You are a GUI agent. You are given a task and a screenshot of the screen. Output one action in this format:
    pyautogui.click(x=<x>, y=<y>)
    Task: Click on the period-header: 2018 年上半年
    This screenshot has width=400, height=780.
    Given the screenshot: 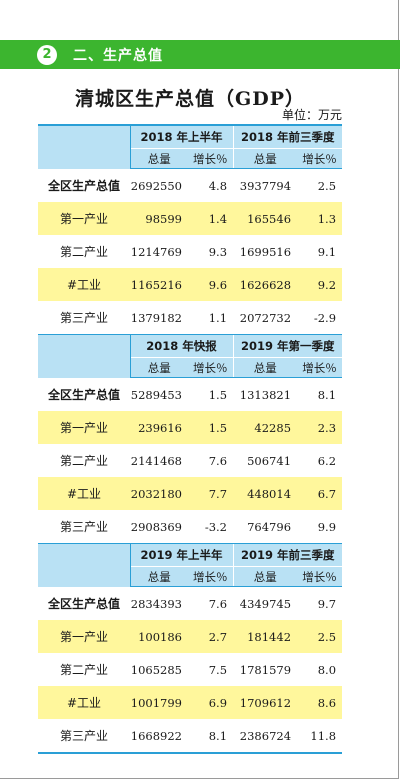 What is the action you would take?
    pyautogui.click(x=182, y=137)
    